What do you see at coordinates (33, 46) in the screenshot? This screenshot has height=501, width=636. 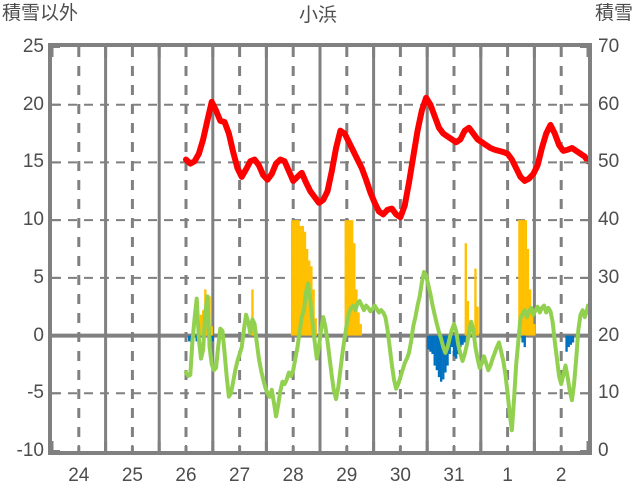 I see `left-tick-25: 25` at bounding box center [33, 46].